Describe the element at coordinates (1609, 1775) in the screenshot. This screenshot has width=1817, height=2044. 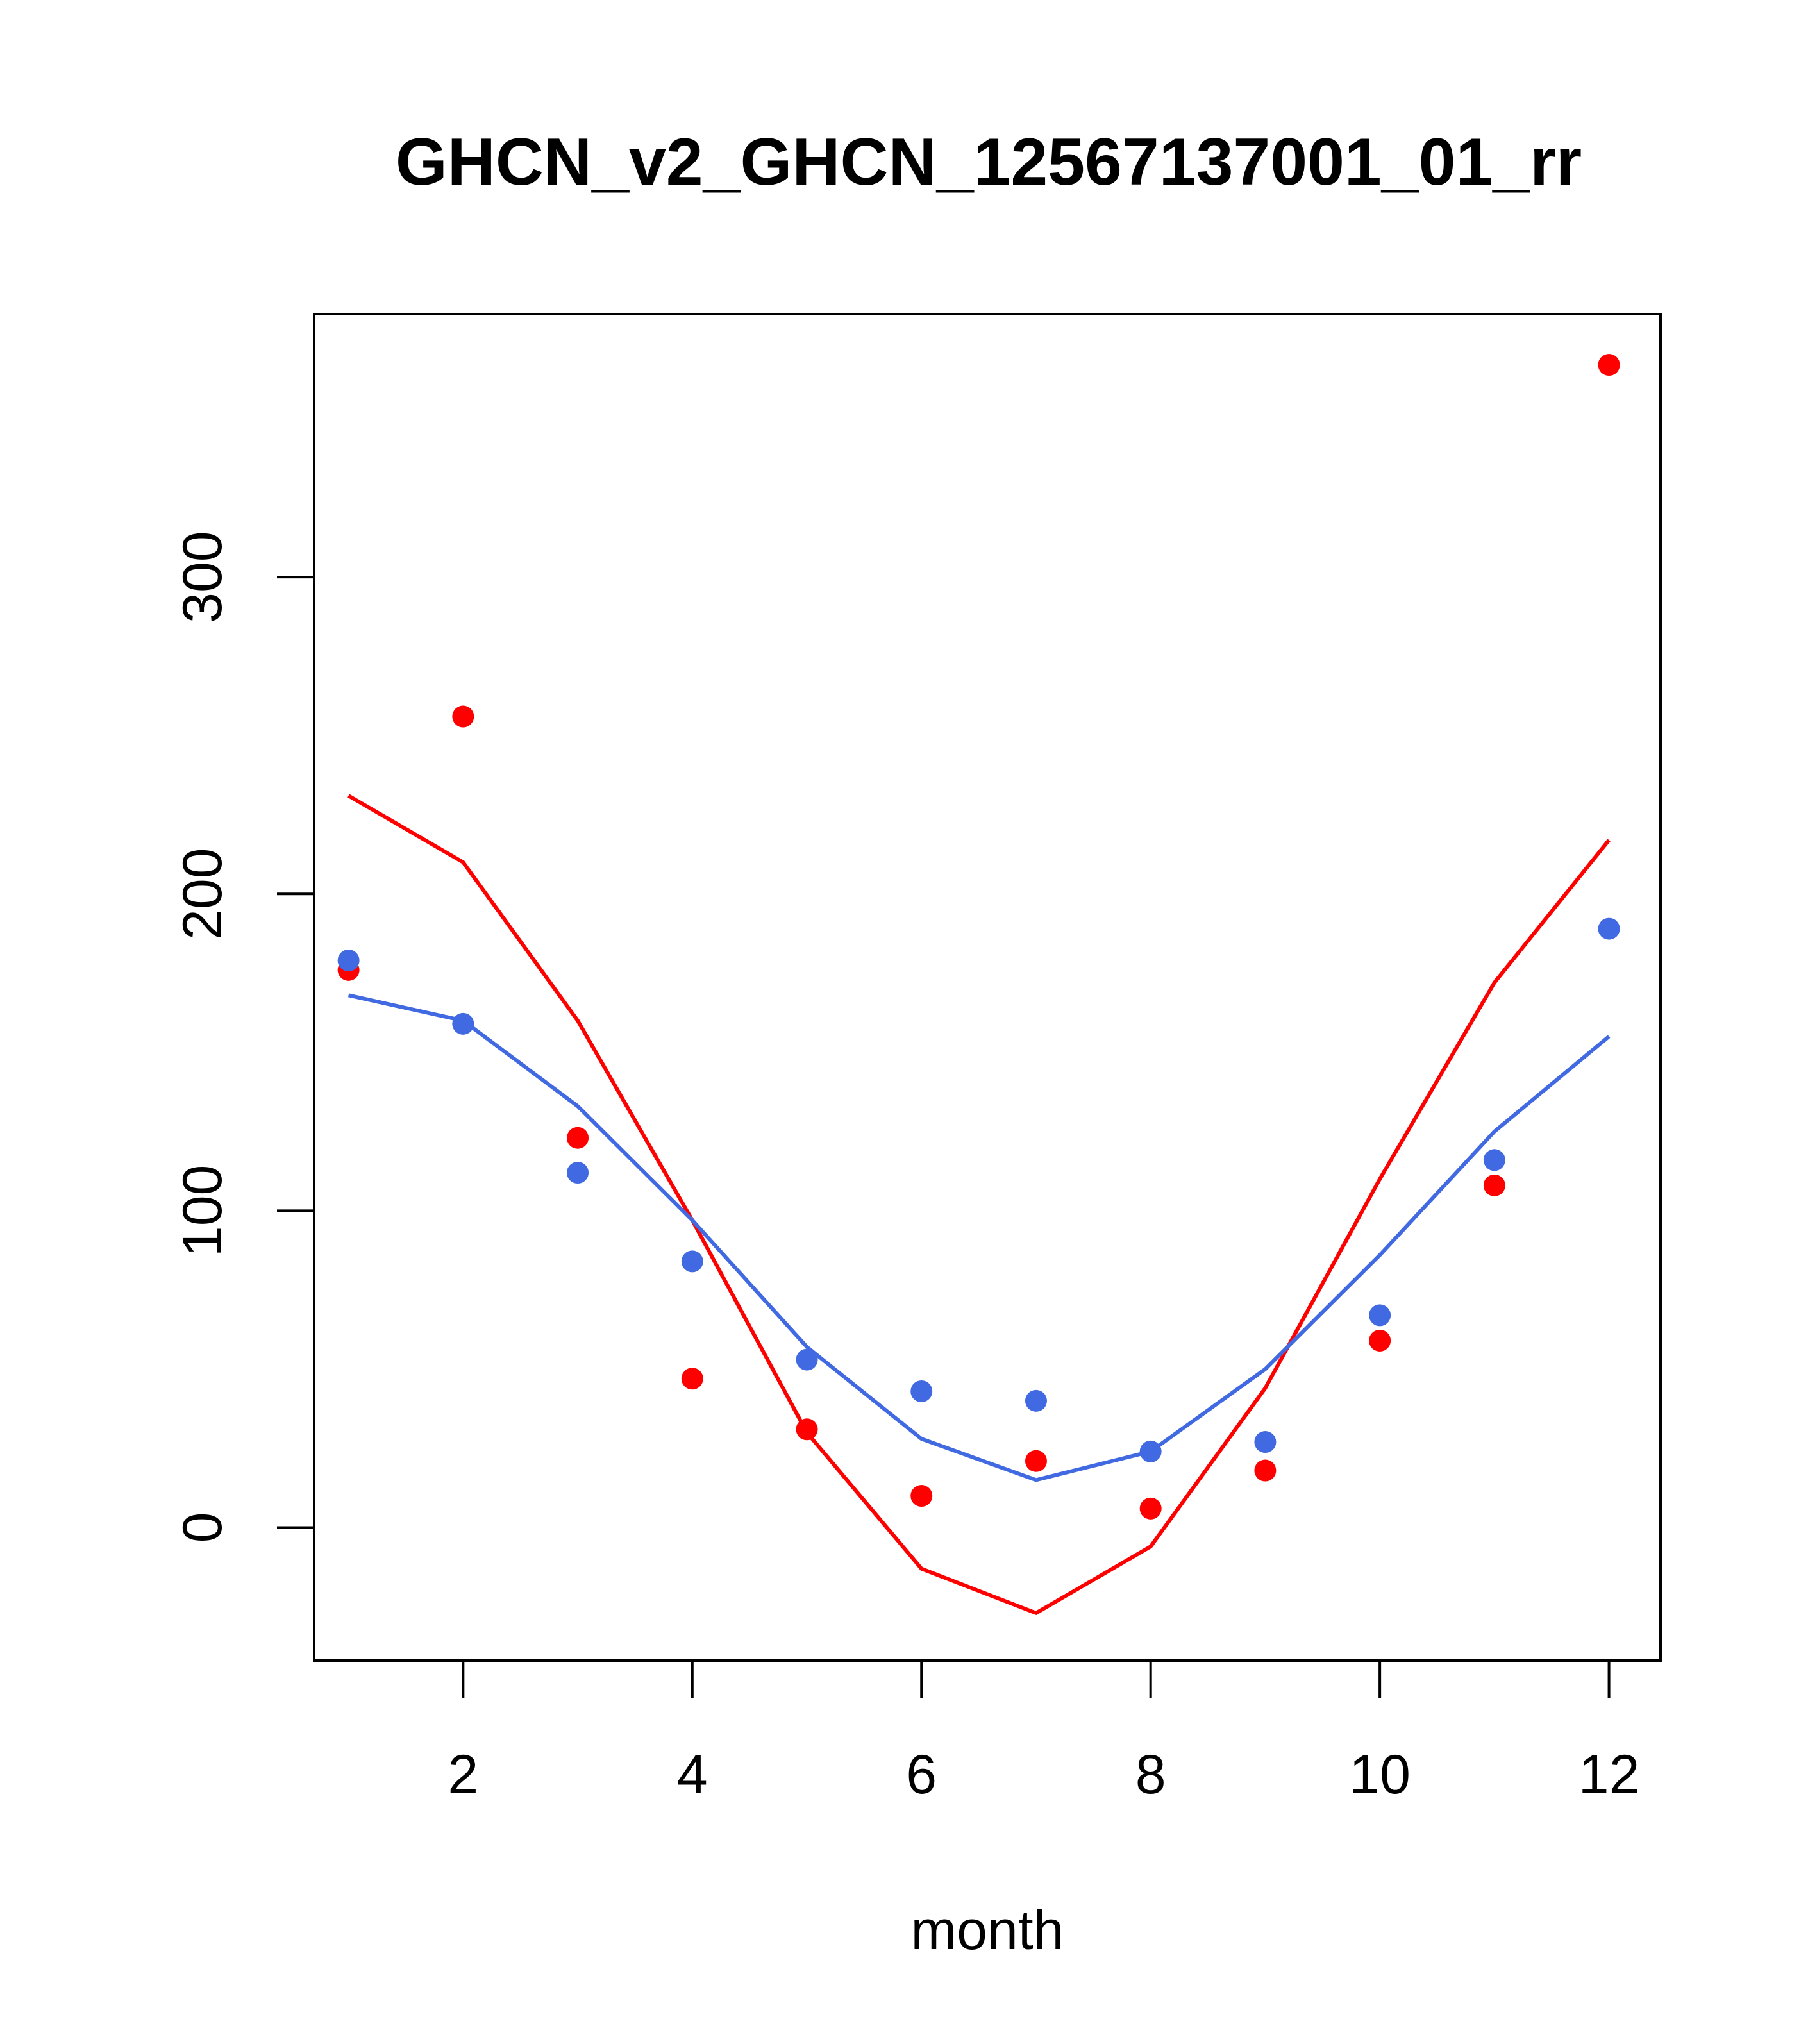
I see `x-tick-label: 12` at that location.